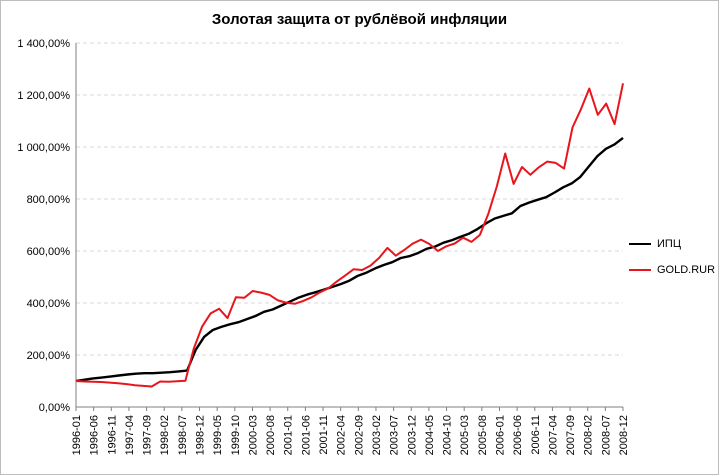 This screenshot has height=475, width=719. What do you see at coordinates (112, 435) in the screenshot?
I see `x-tick-label: 1996-11` at bounding box center [112, 435].